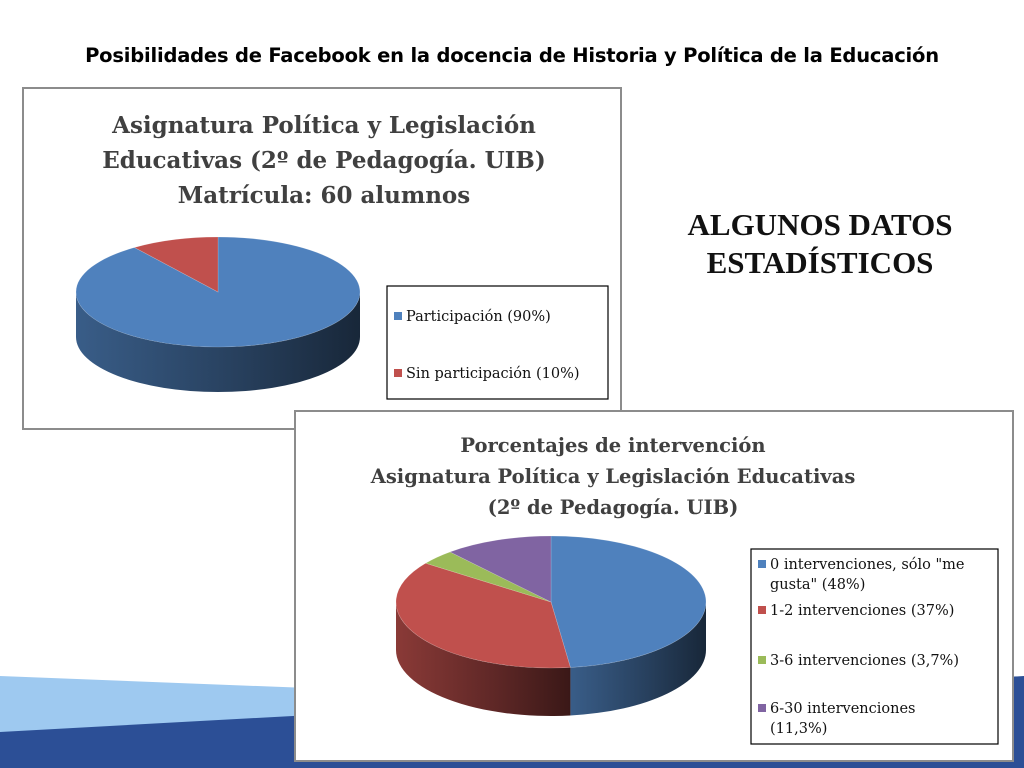  I want to click on section-heading: ALGUNOS DATOS ESTADÍSTICOS, so click(820, 244).